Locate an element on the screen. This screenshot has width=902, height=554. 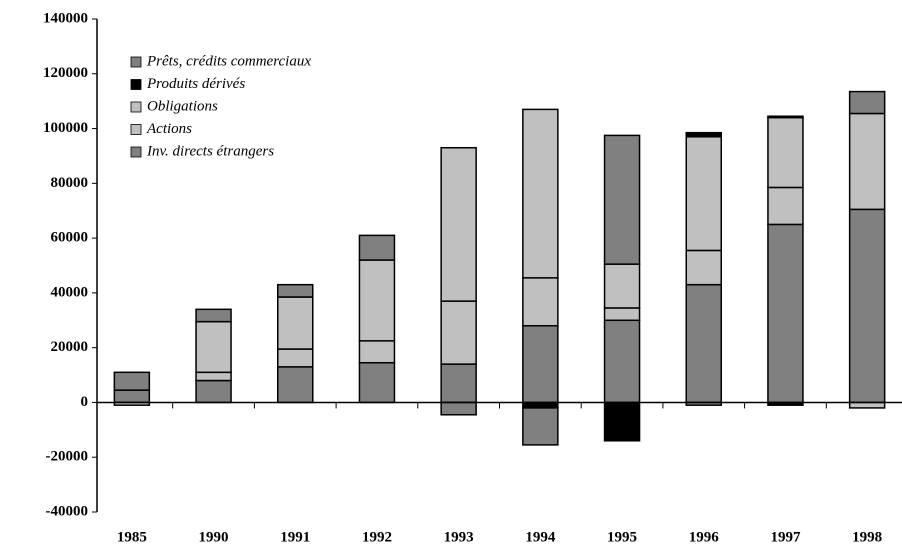
legend-label: Inv. directs étrangers is located at coordinates (210, 151).